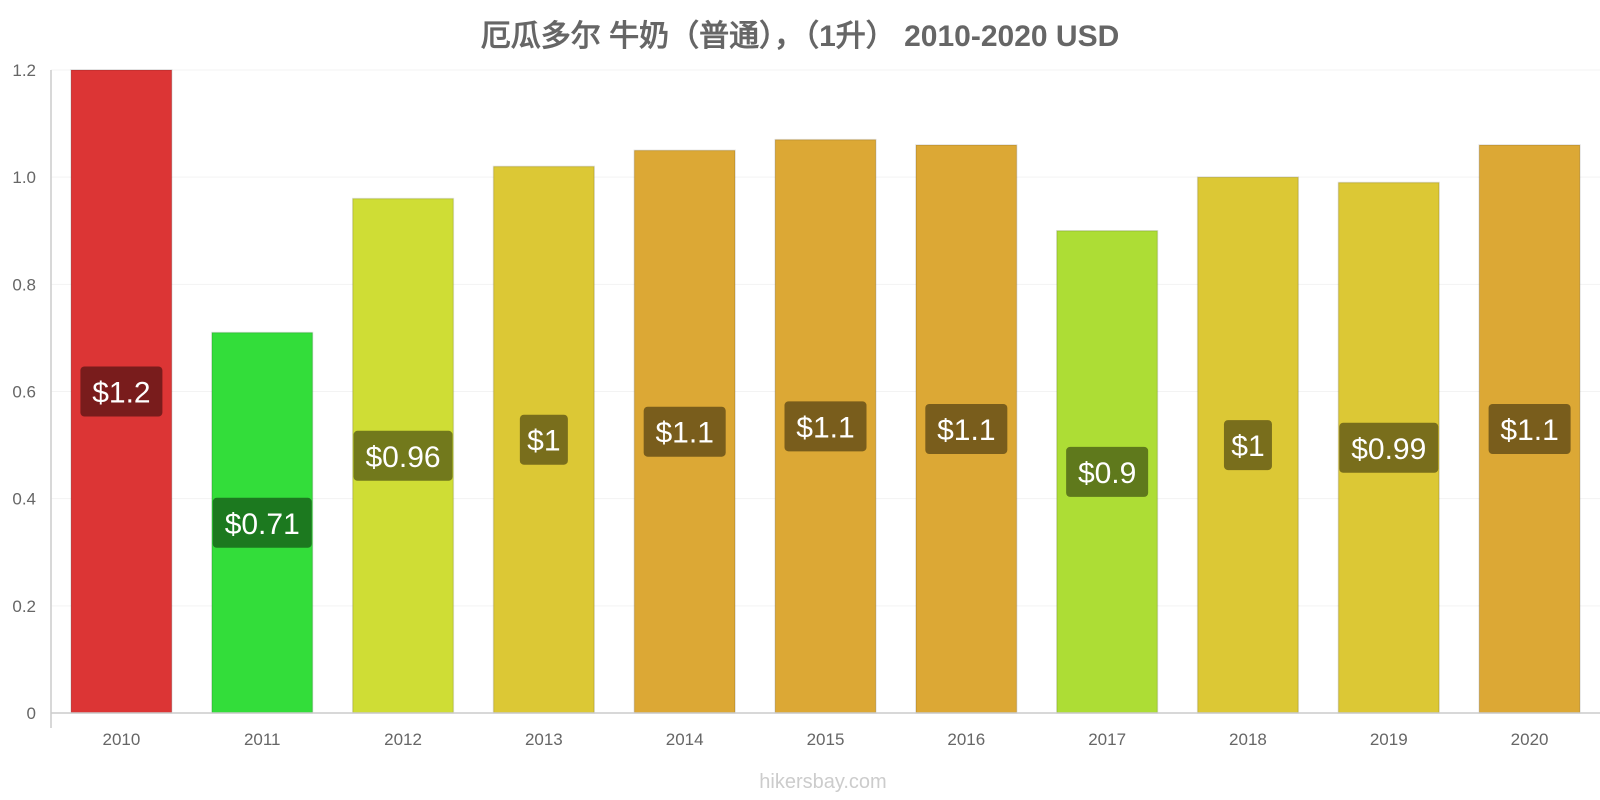 The height and width of the screenshot is (800, 1600). I want to click on x-tick-label: 2020, so click(1530, 739).